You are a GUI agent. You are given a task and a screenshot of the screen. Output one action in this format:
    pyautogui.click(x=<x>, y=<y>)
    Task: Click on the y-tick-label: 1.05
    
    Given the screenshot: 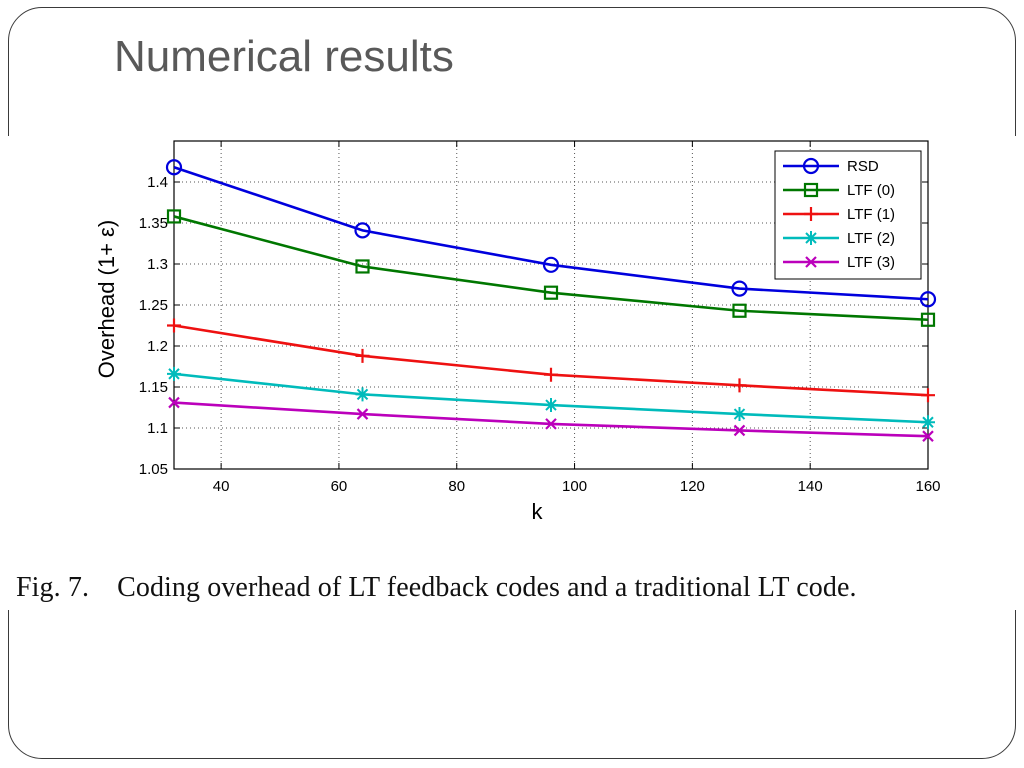 What is the action you would take?
    pyautogui.click(x=153, y=469)
    